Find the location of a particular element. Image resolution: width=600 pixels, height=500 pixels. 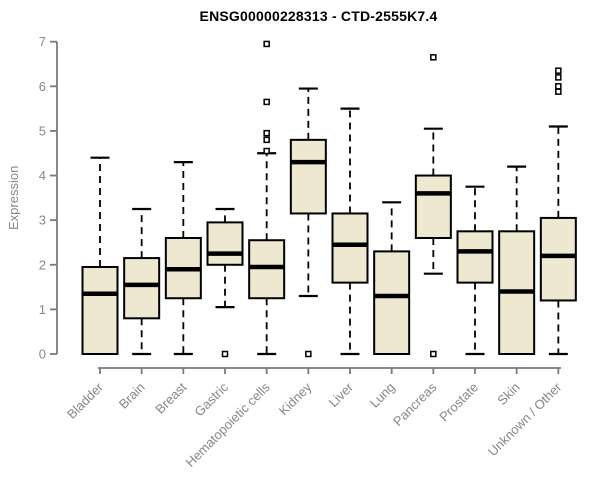

y-tick-label: 5 is located at coordinates (42, 130).